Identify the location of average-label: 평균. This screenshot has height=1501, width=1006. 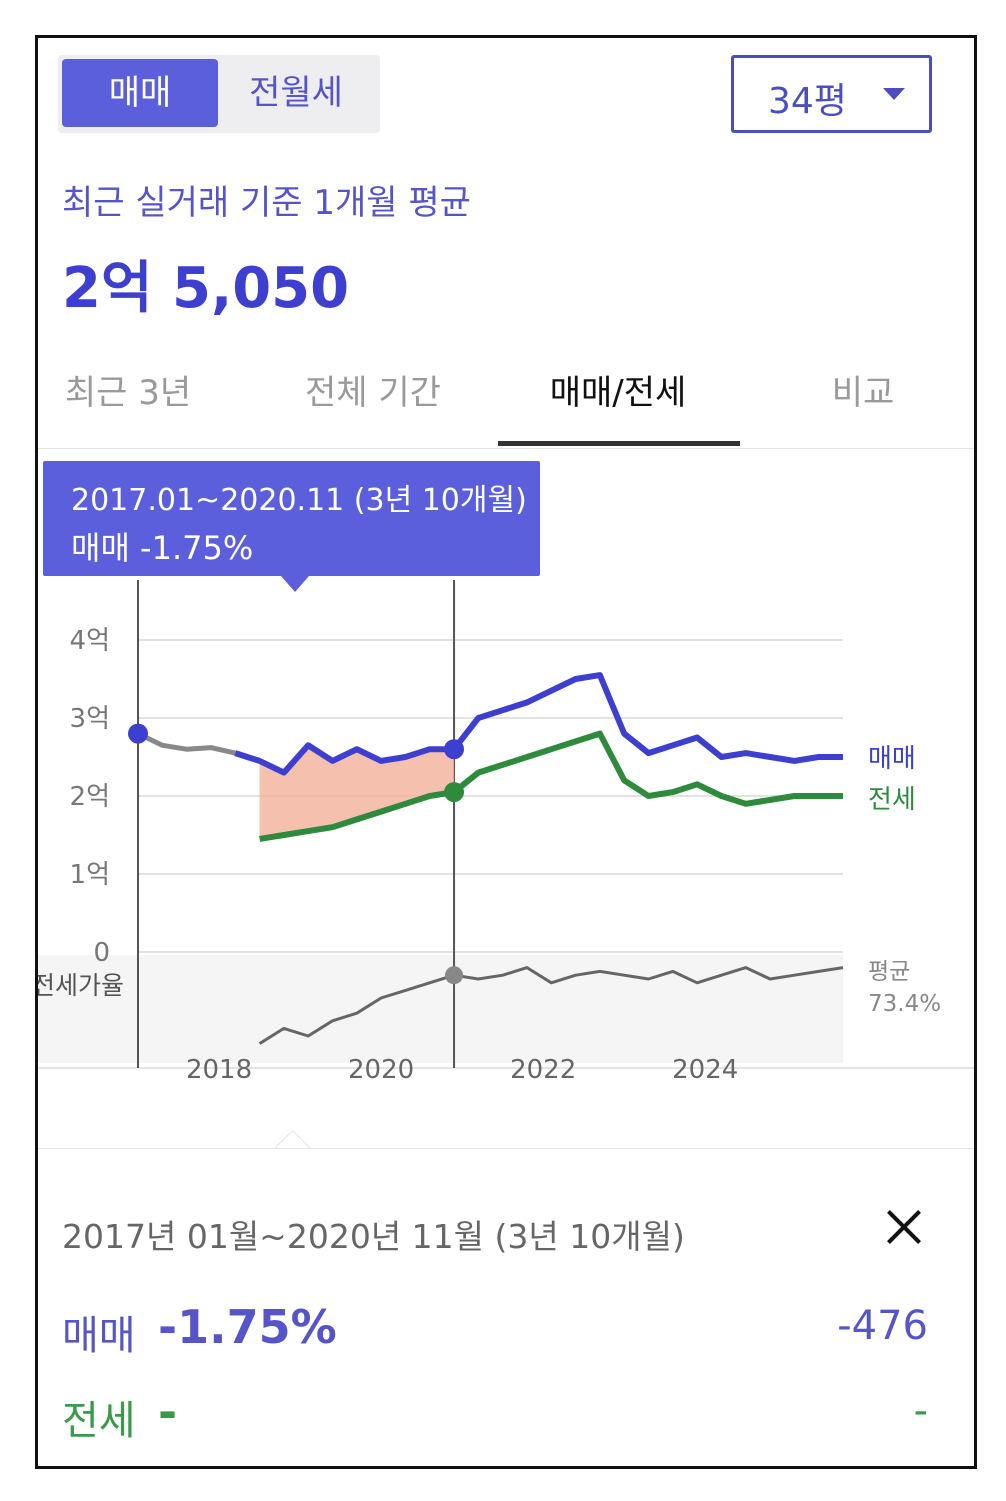
(889, 972).